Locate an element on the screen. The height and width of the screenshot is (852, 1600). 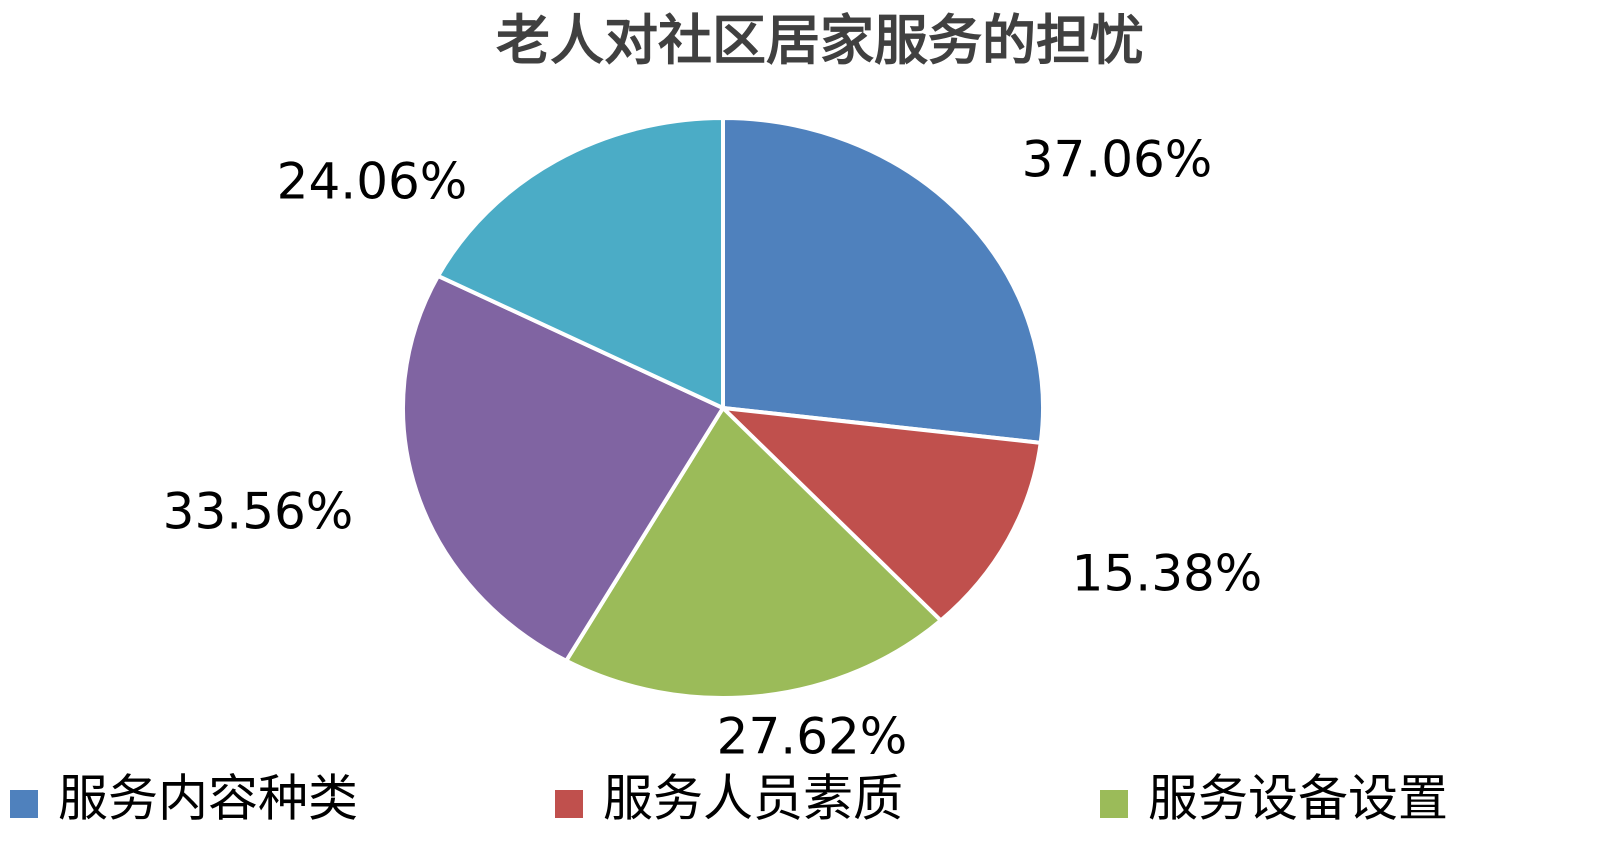
data-label: 37.06% is located at coordinates (1117, 160).